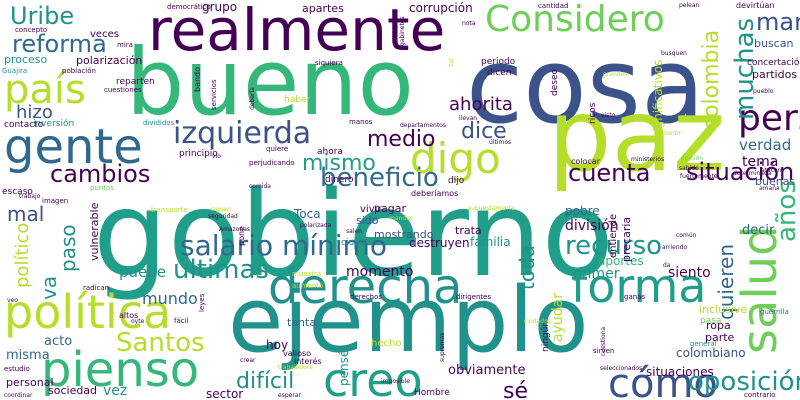 The image size is (800, 400). What do you see at coordinates (432, 393) in the screenshot?
I see `word-esperar: Hombre` at bounding box center [432, 393].